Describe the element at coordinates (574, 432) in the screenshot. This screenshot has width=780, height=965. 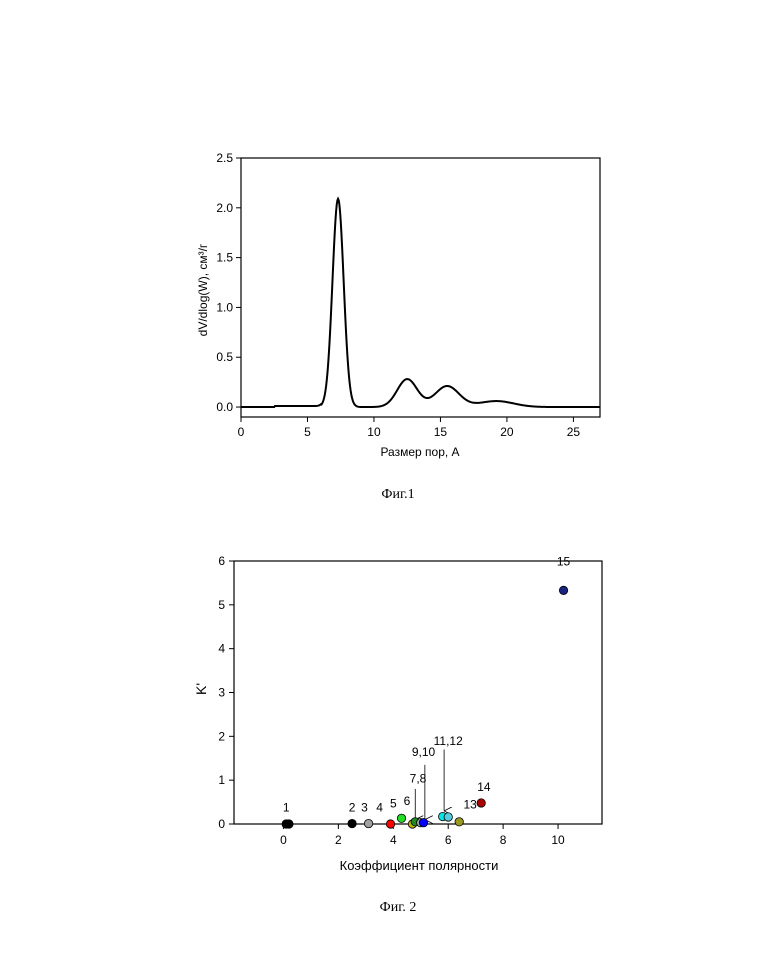
I see `chart1-xtick-label: 25` at that location.